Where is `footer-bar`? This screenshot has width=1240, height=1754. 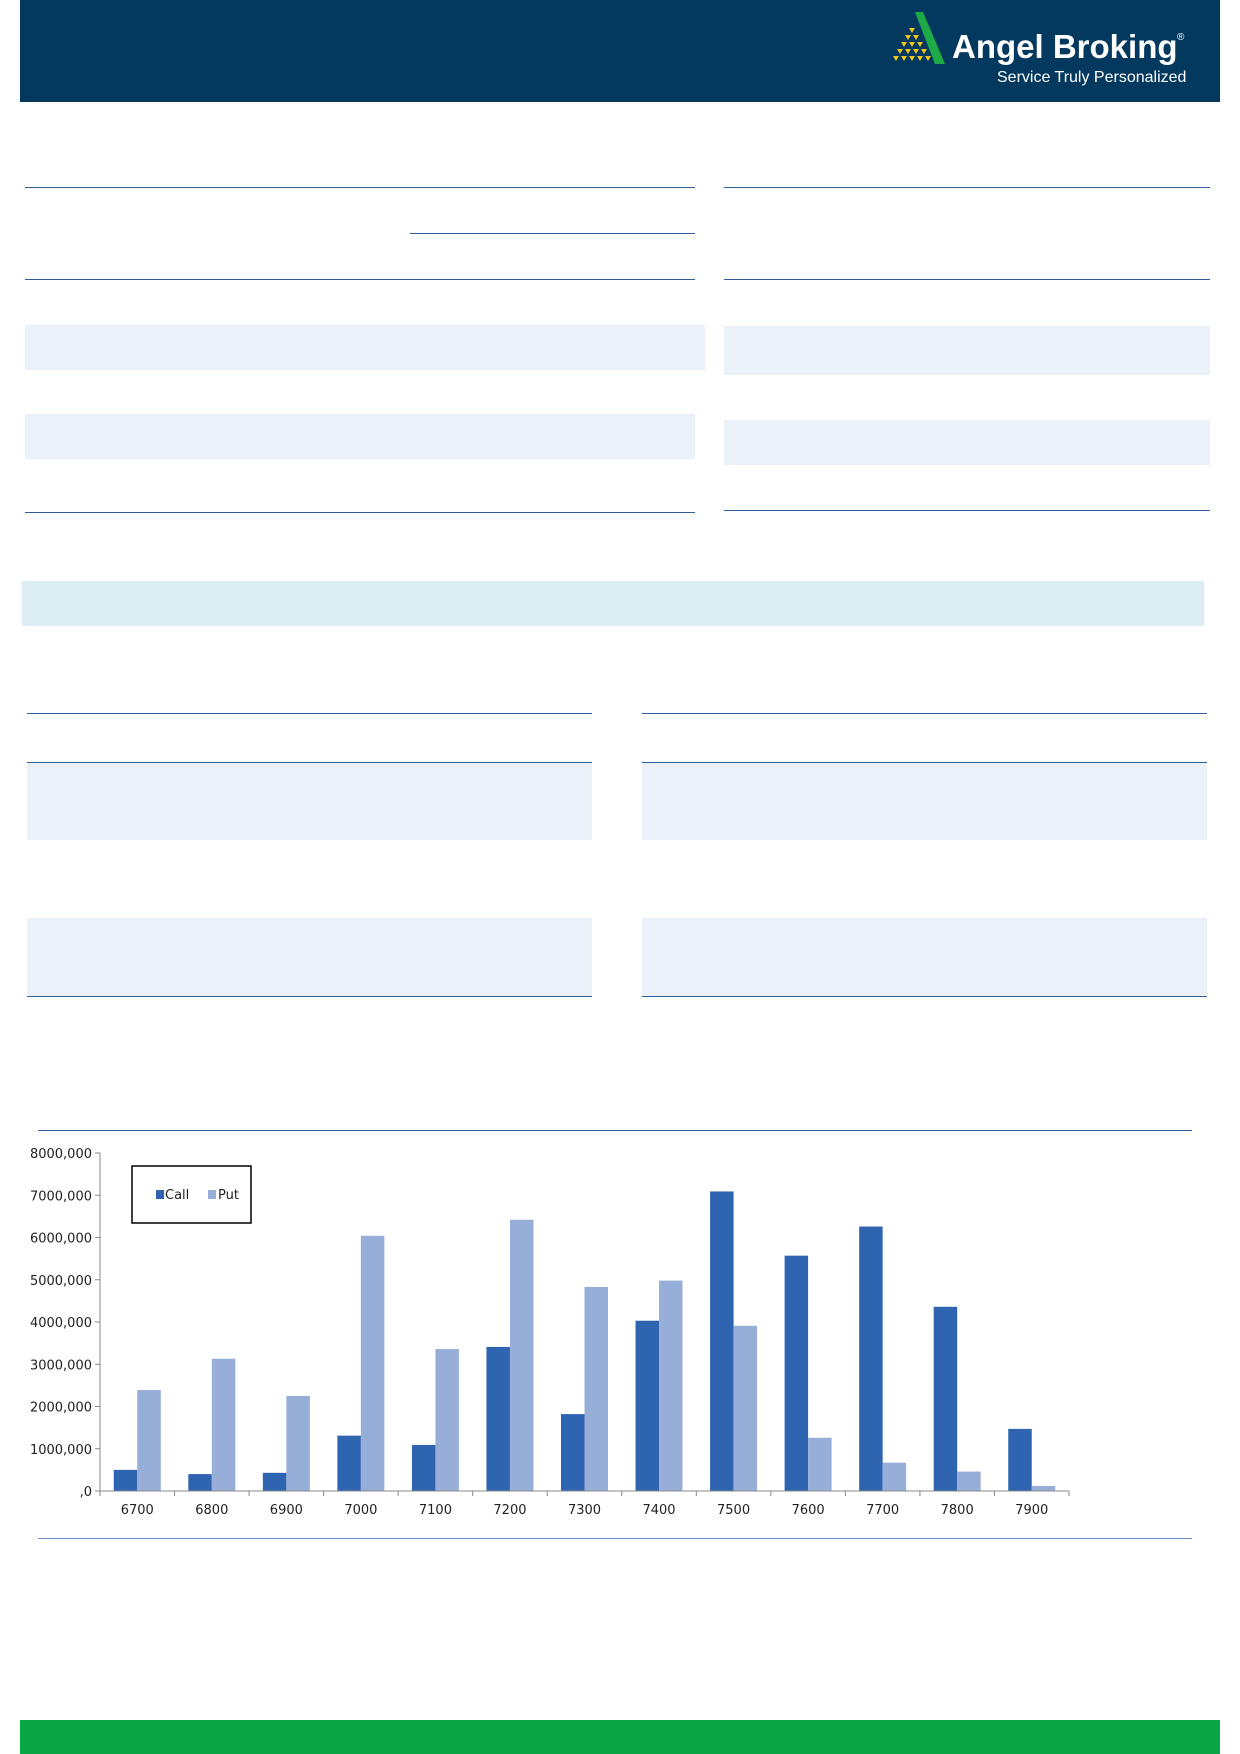
footer-bar is located at coordinates (620, 1737).